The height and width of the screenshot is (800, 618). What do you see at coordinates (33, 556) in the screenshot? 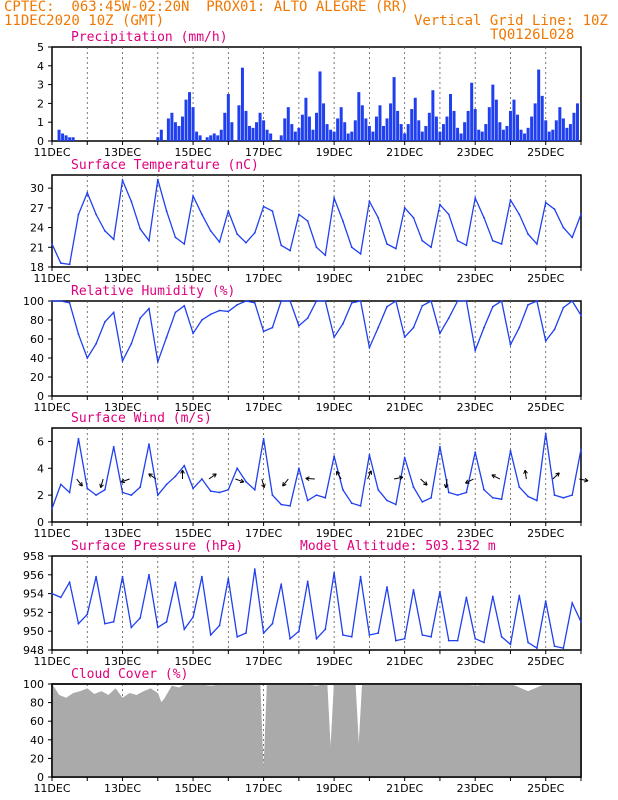
I see `y-tick-label: 958` at bounding box center [33, 556].